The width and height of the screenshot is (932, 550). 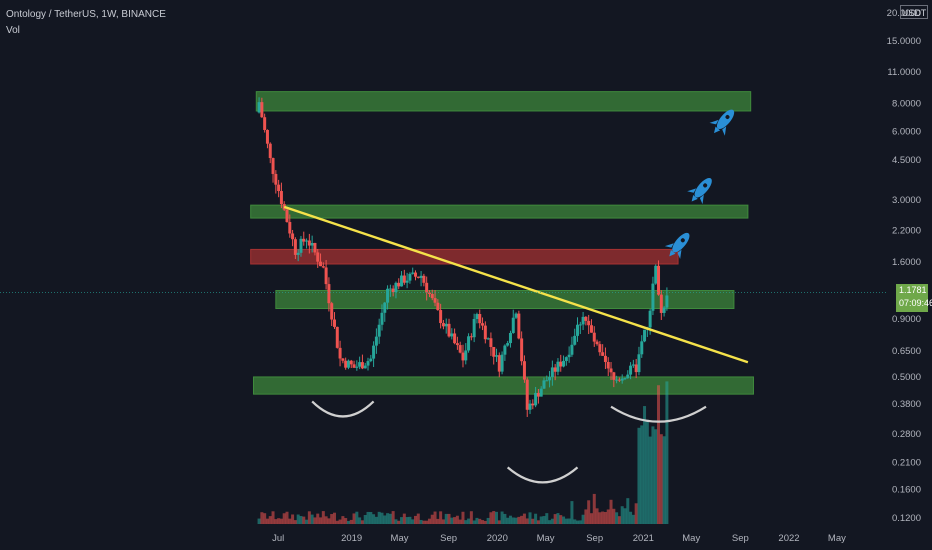 What do you see at coordinates (914, 12) in the screenshot?
I see `currency-badge: USDT` at bounding box center [914, 12].